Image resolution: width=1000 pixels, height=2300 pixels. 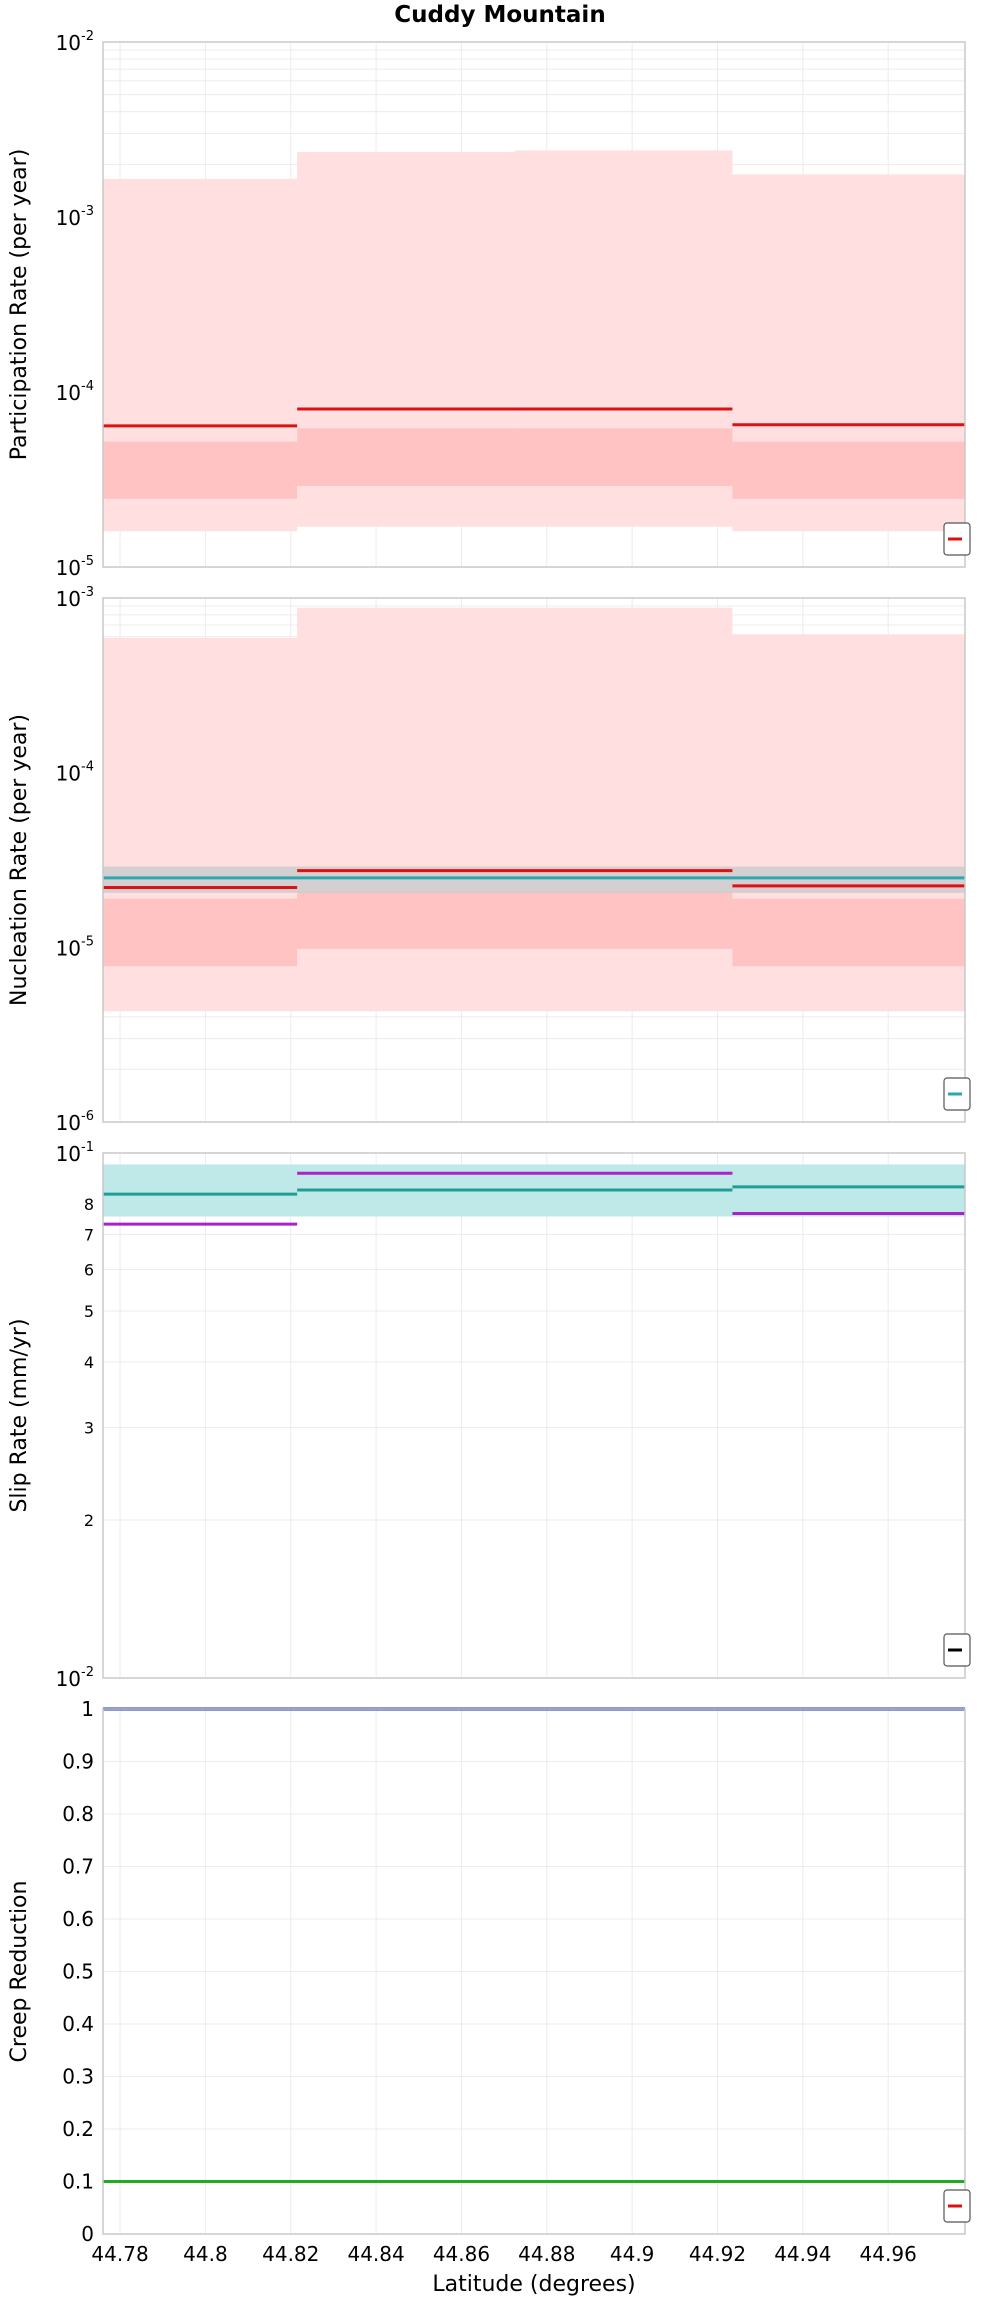 I want to click on y-tick-label: 0.3, so click(x=78, y=2077).